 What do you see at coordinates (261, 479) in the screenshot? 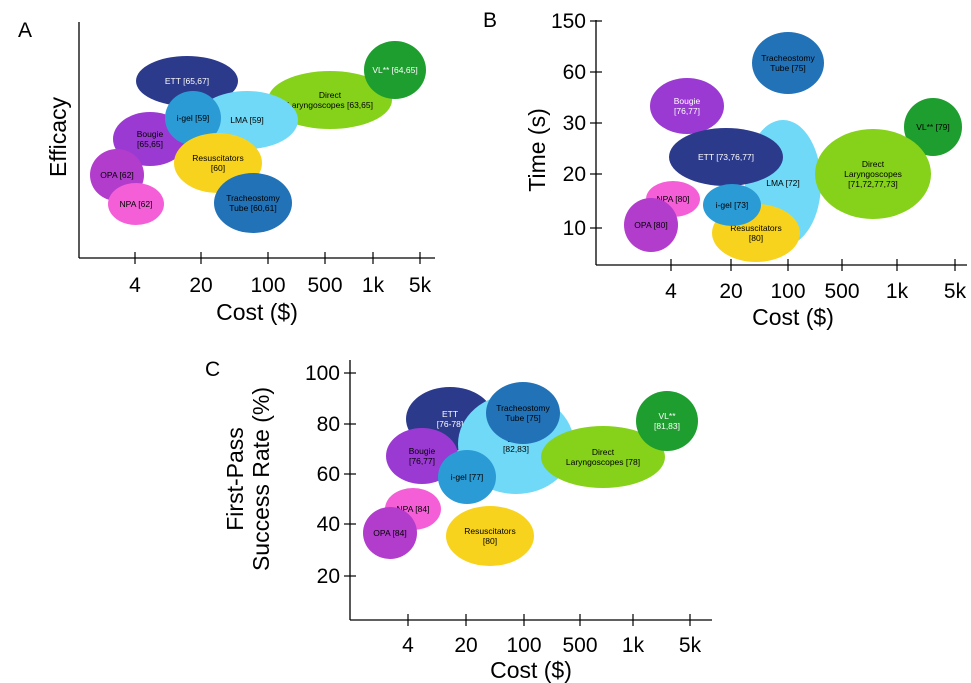
I see `panel-c-y-axis-title-line: Success Rate (%)` at bounding box center [261, 479].